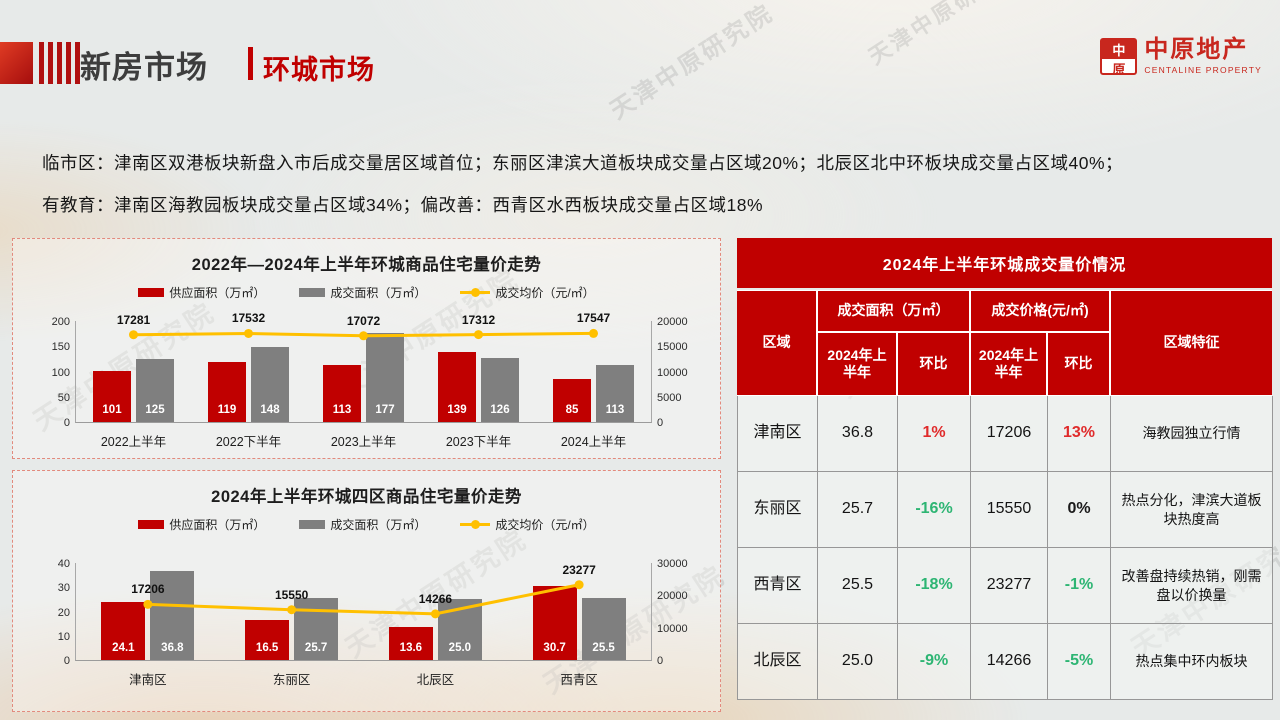  Describe the element at coordinates (934, 434) in the screenshot. I see `cell-area-mom: 1%` at that location.